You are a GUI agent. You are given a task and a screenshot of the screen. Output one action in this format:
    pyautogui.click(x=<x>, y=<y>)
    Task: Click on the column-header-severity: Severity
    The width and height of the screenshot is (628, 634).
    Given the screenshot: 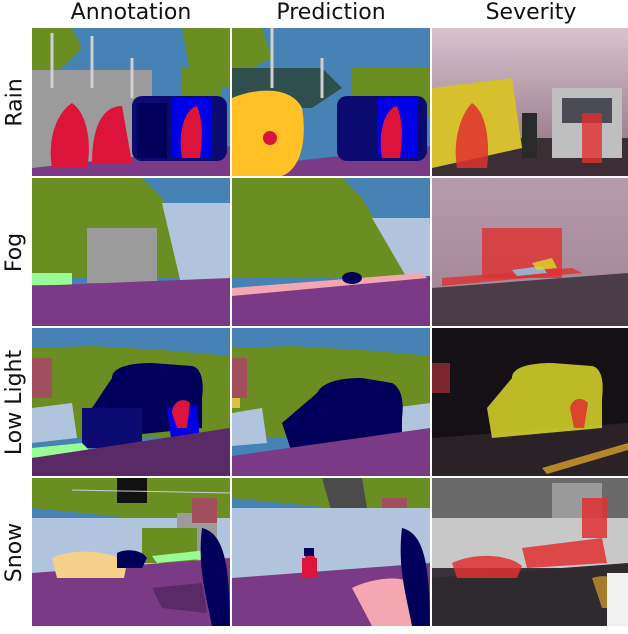 What is the action you would take?
    pyautogui.click(x=531, y=12)
    